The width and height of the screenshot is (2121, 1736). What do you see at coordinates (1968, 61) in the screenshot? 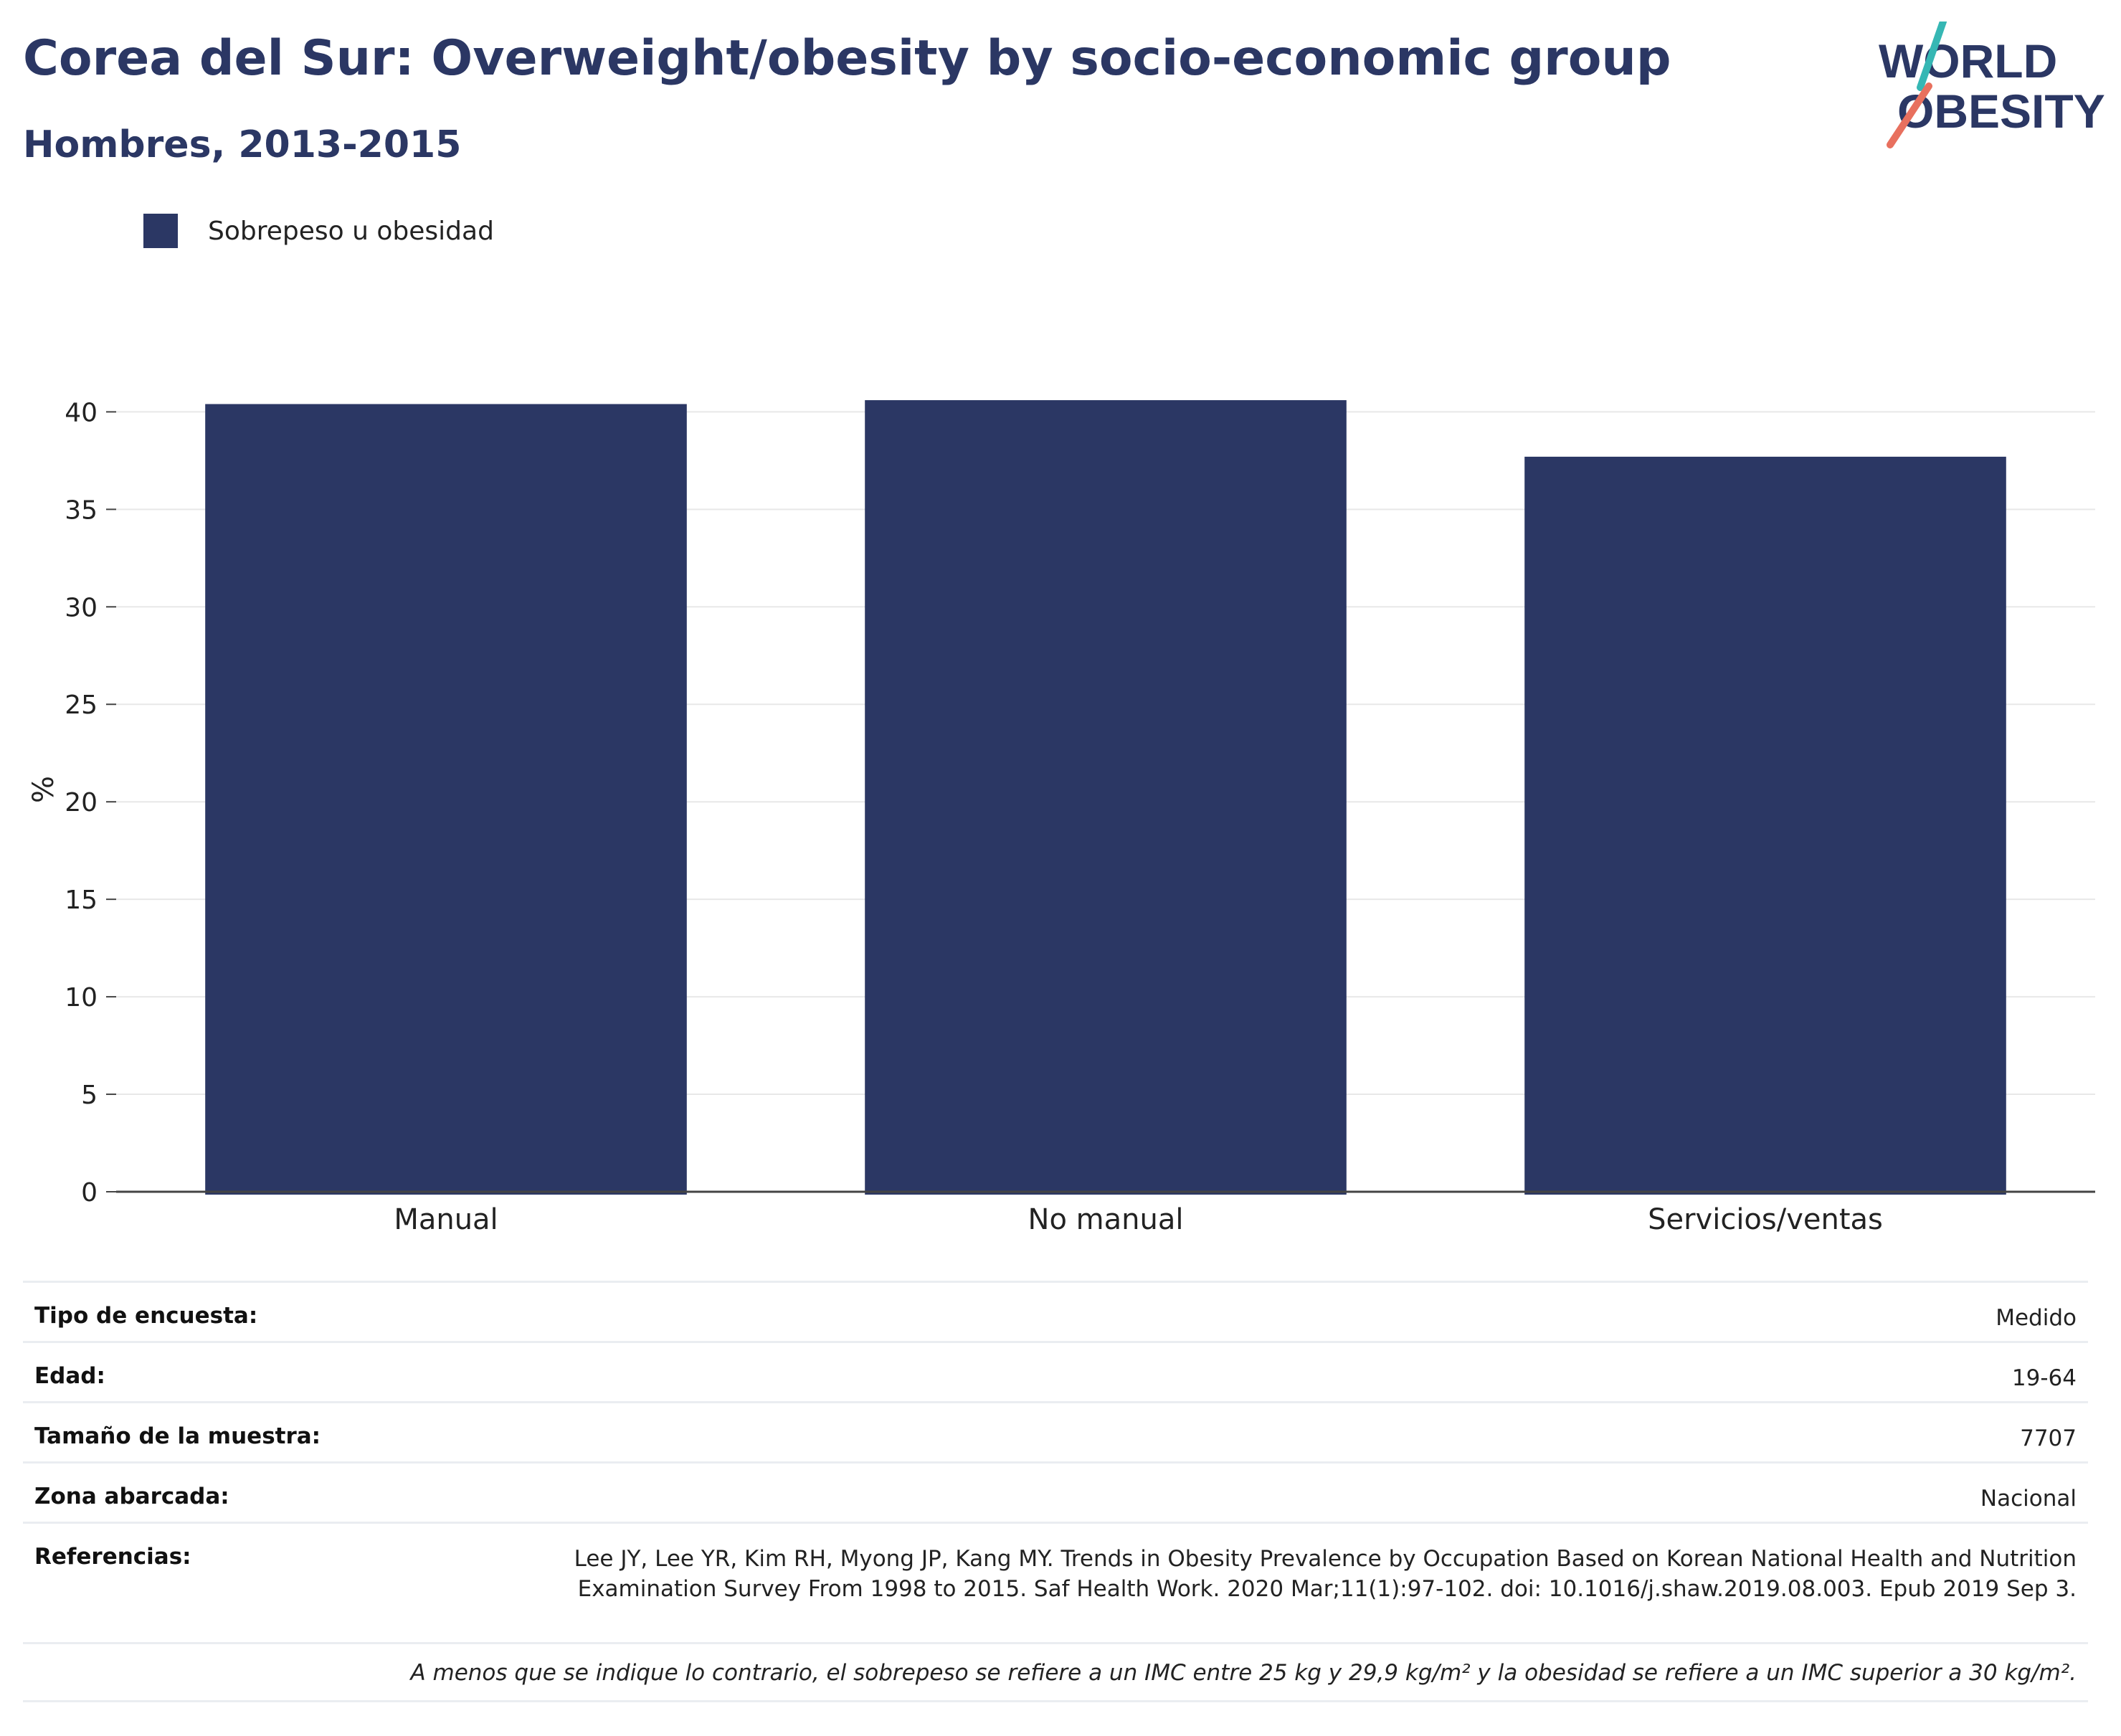
I see `svg-text: WORLD` at bounding box center [1968, 61].